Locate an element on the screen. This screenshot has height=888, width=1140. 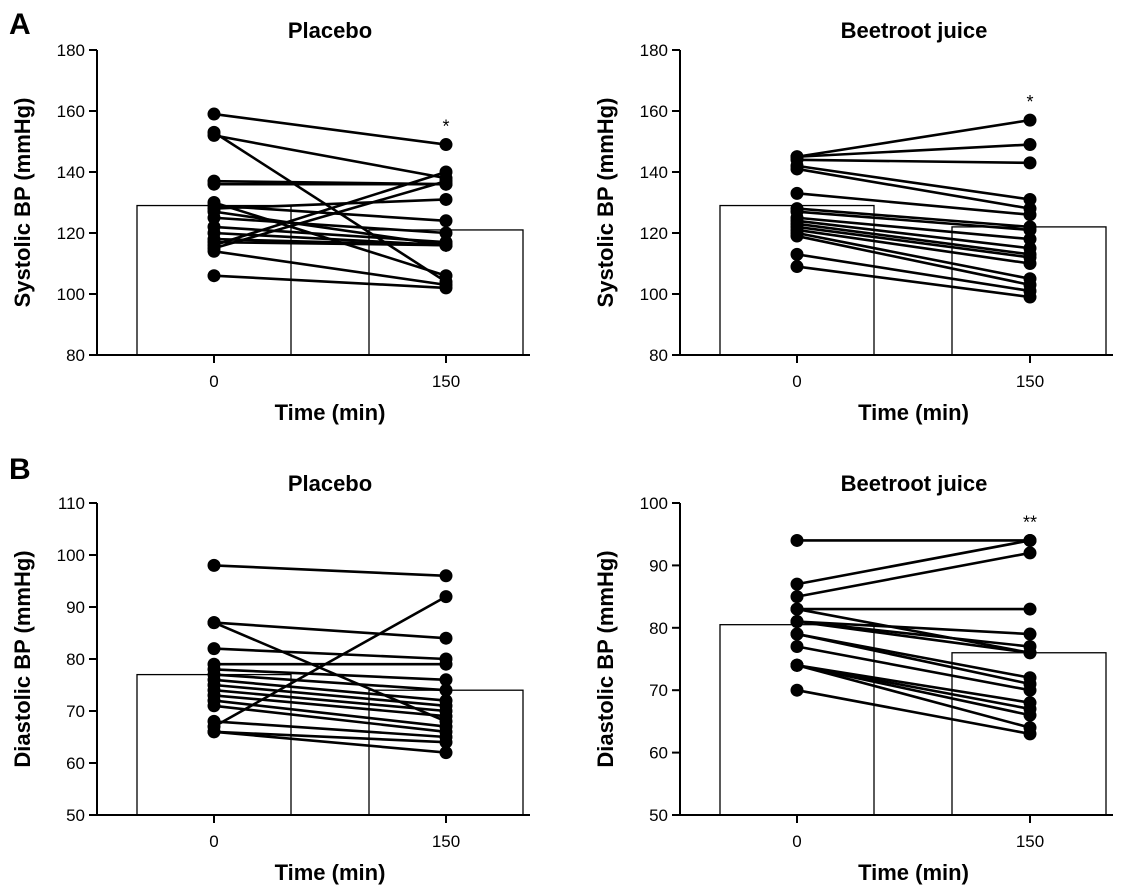
y-tick-label-0-1: 100 is located at coordinates (71, 294).